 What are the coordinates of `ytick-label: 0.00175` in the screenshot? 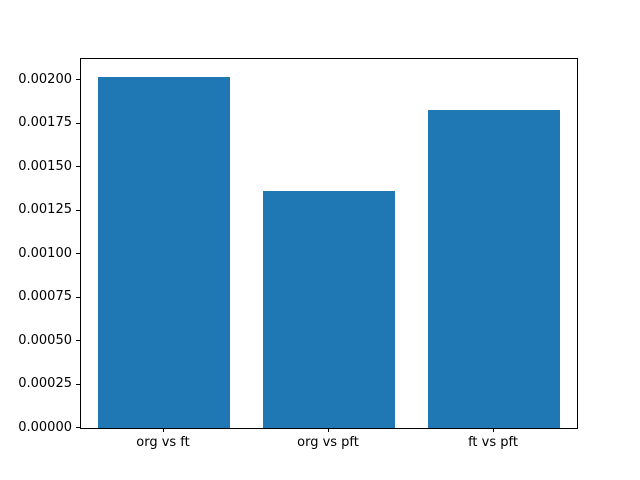 It's located at (45, 122).